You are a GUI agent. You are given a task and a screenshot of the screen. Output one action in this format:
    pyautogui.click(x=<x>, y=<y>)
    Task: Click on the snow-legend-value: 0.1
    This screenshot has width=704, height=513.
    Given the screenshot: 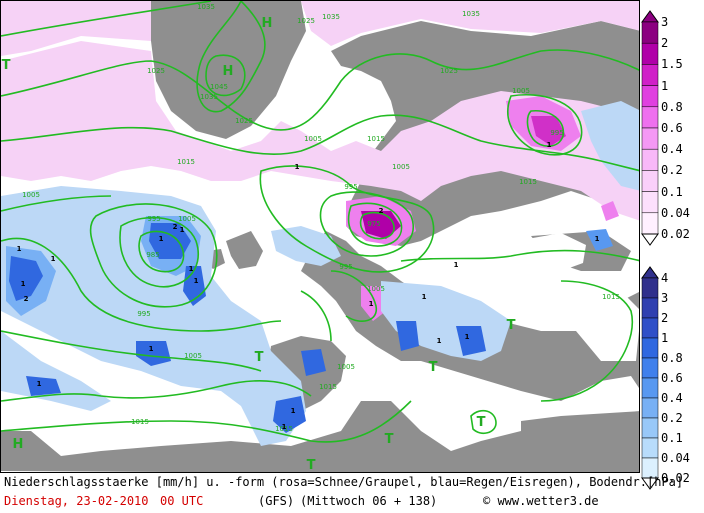 What is the action you would take?
    pyautogui.click(x=672, y=191)
    